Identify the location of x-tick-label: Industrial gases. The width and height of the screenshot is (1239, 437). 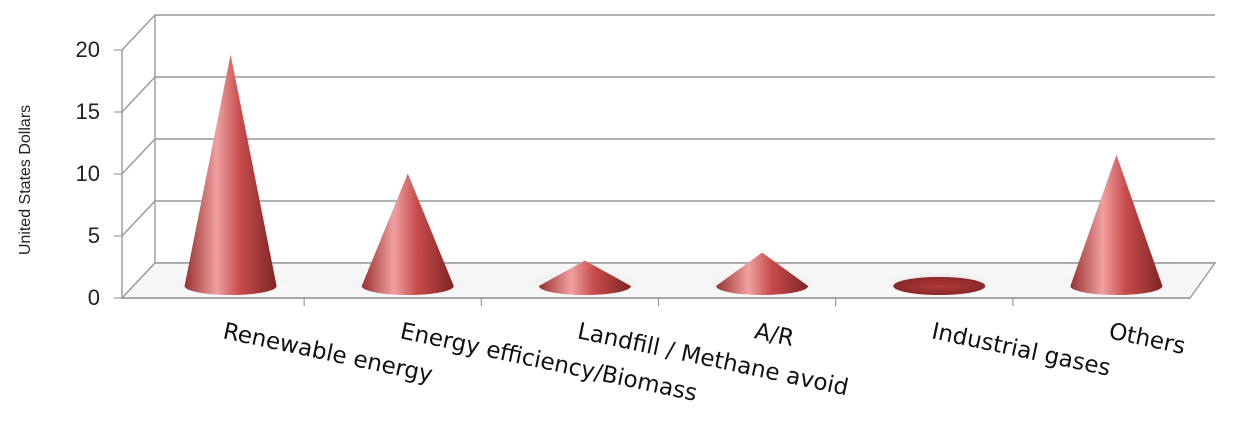
(1020, 349).